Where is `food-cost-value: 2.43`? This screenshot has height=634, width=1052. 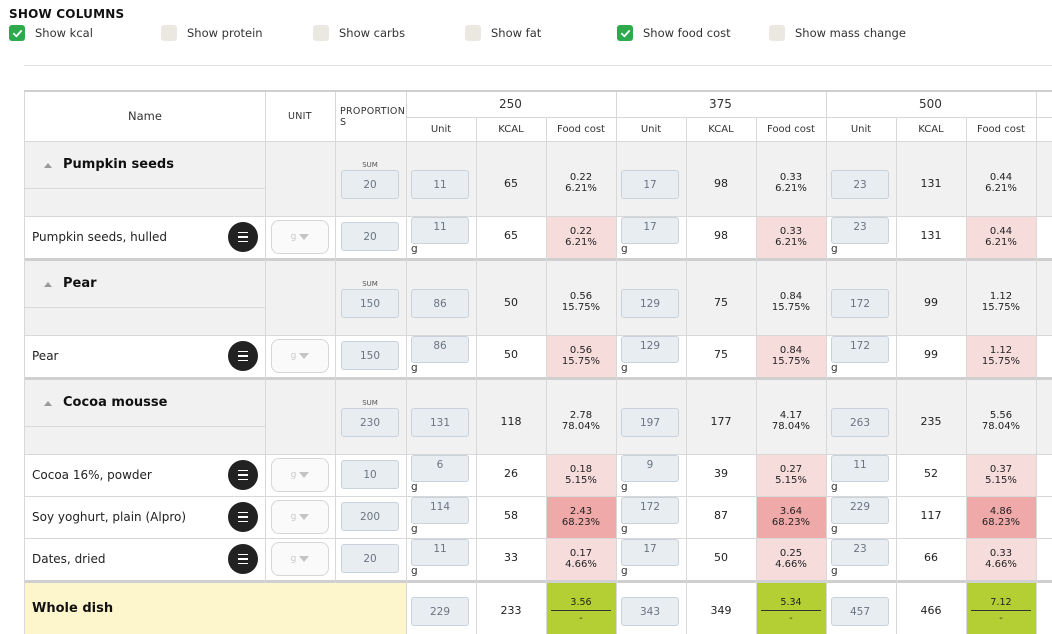 food-cost-value: 2.43 is located at coordinates (581, 511).